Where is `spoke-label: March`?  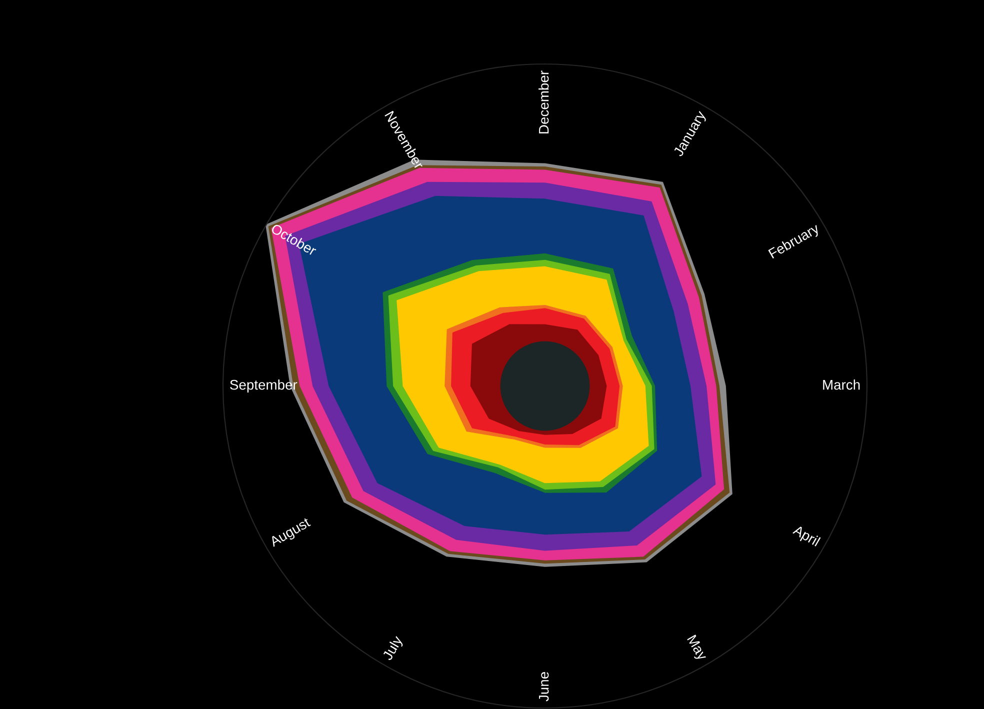
spoke-label: March is located at coordinates (841, 385).